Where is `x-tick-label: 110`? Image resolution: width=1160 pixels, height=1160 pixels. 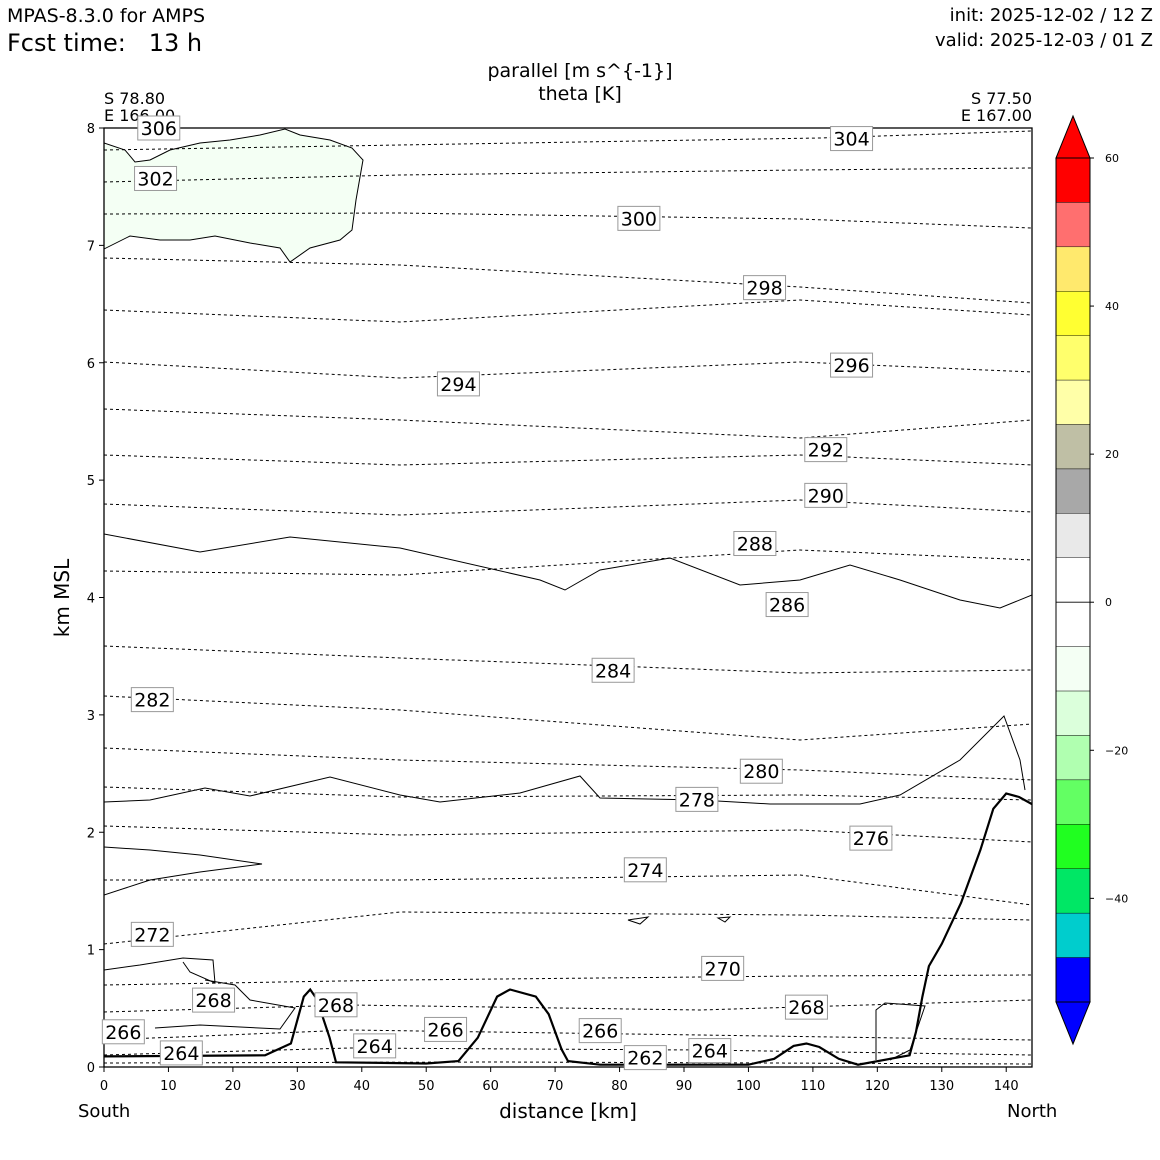 x-tick-label: 110 is located at coordinates (812, 1086).